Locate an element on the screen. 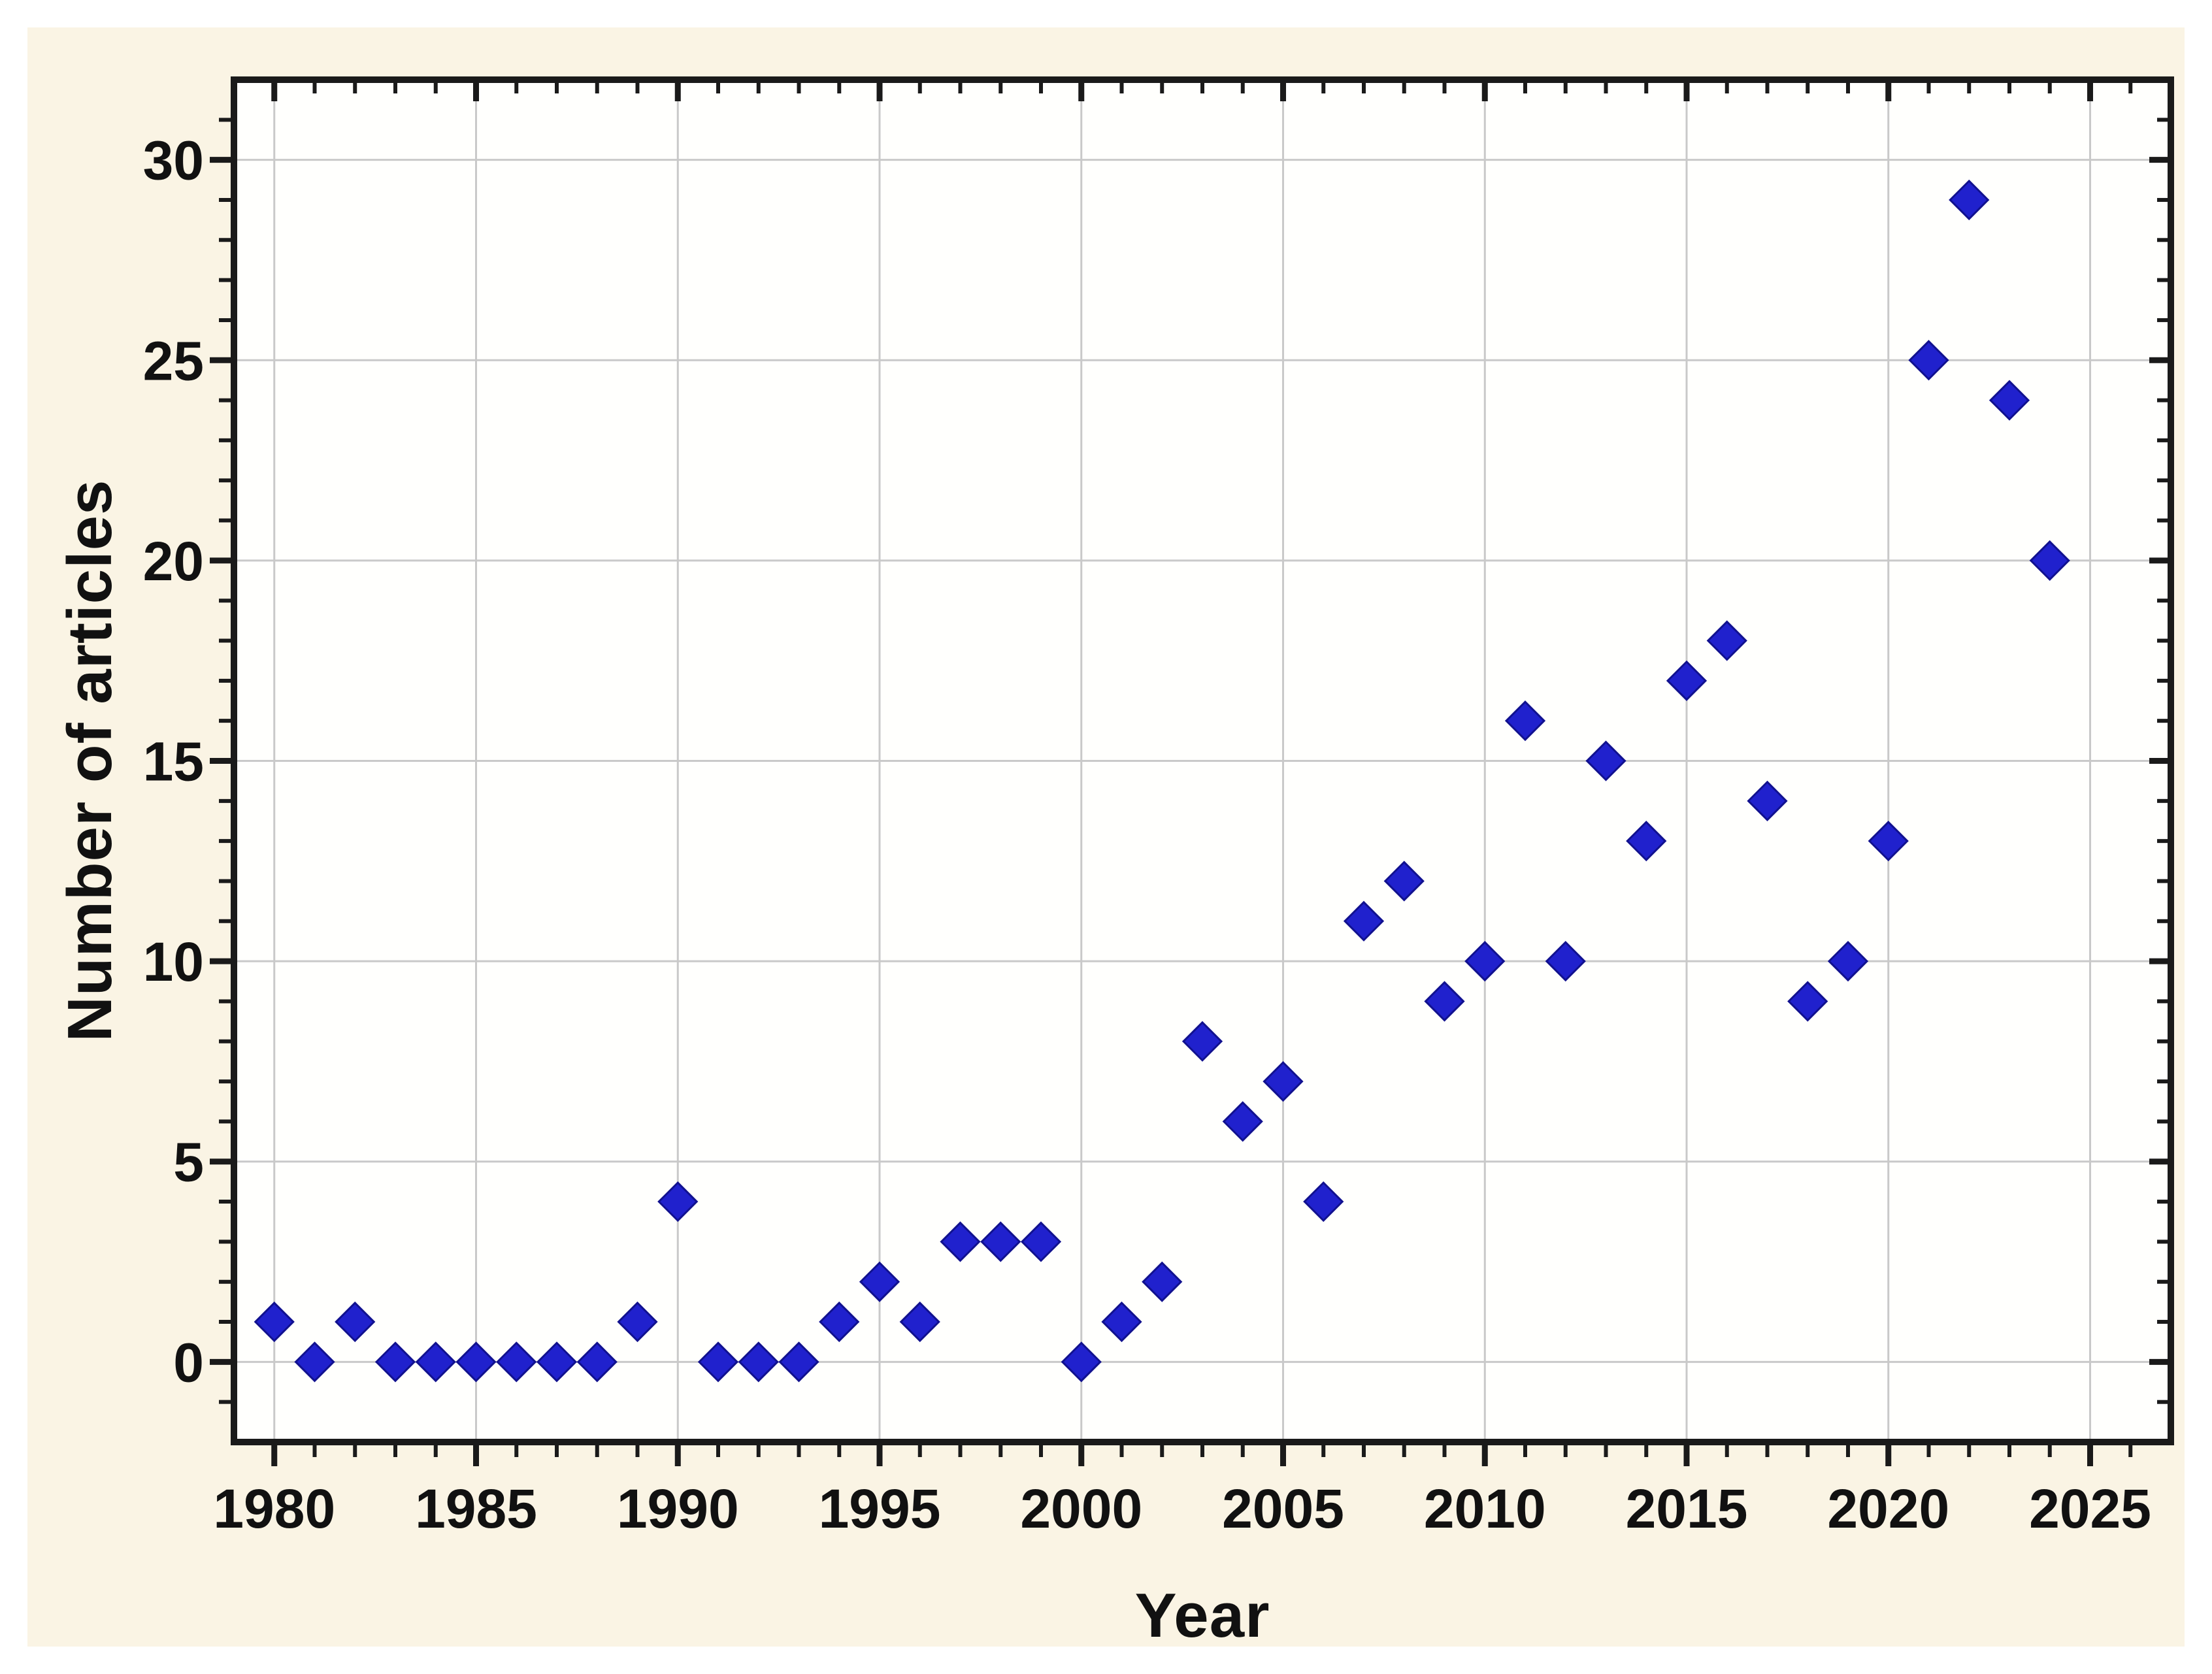  y-tick-label: 5 is located at coordinates (189, 1162).